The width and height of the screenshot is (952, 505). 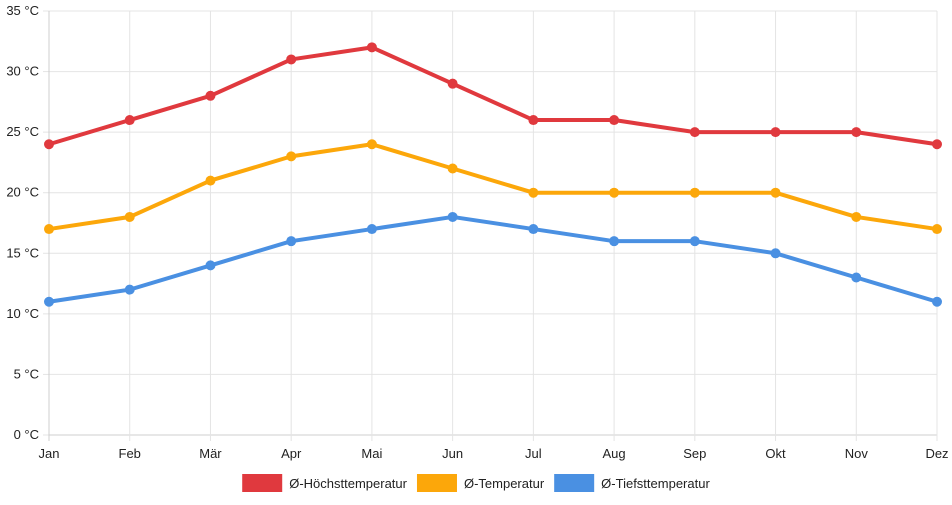 What do you see at coordinates (210, 453) in the screenshot?
I see `x-tick-label: Mär` at bounding box center [210, 453].